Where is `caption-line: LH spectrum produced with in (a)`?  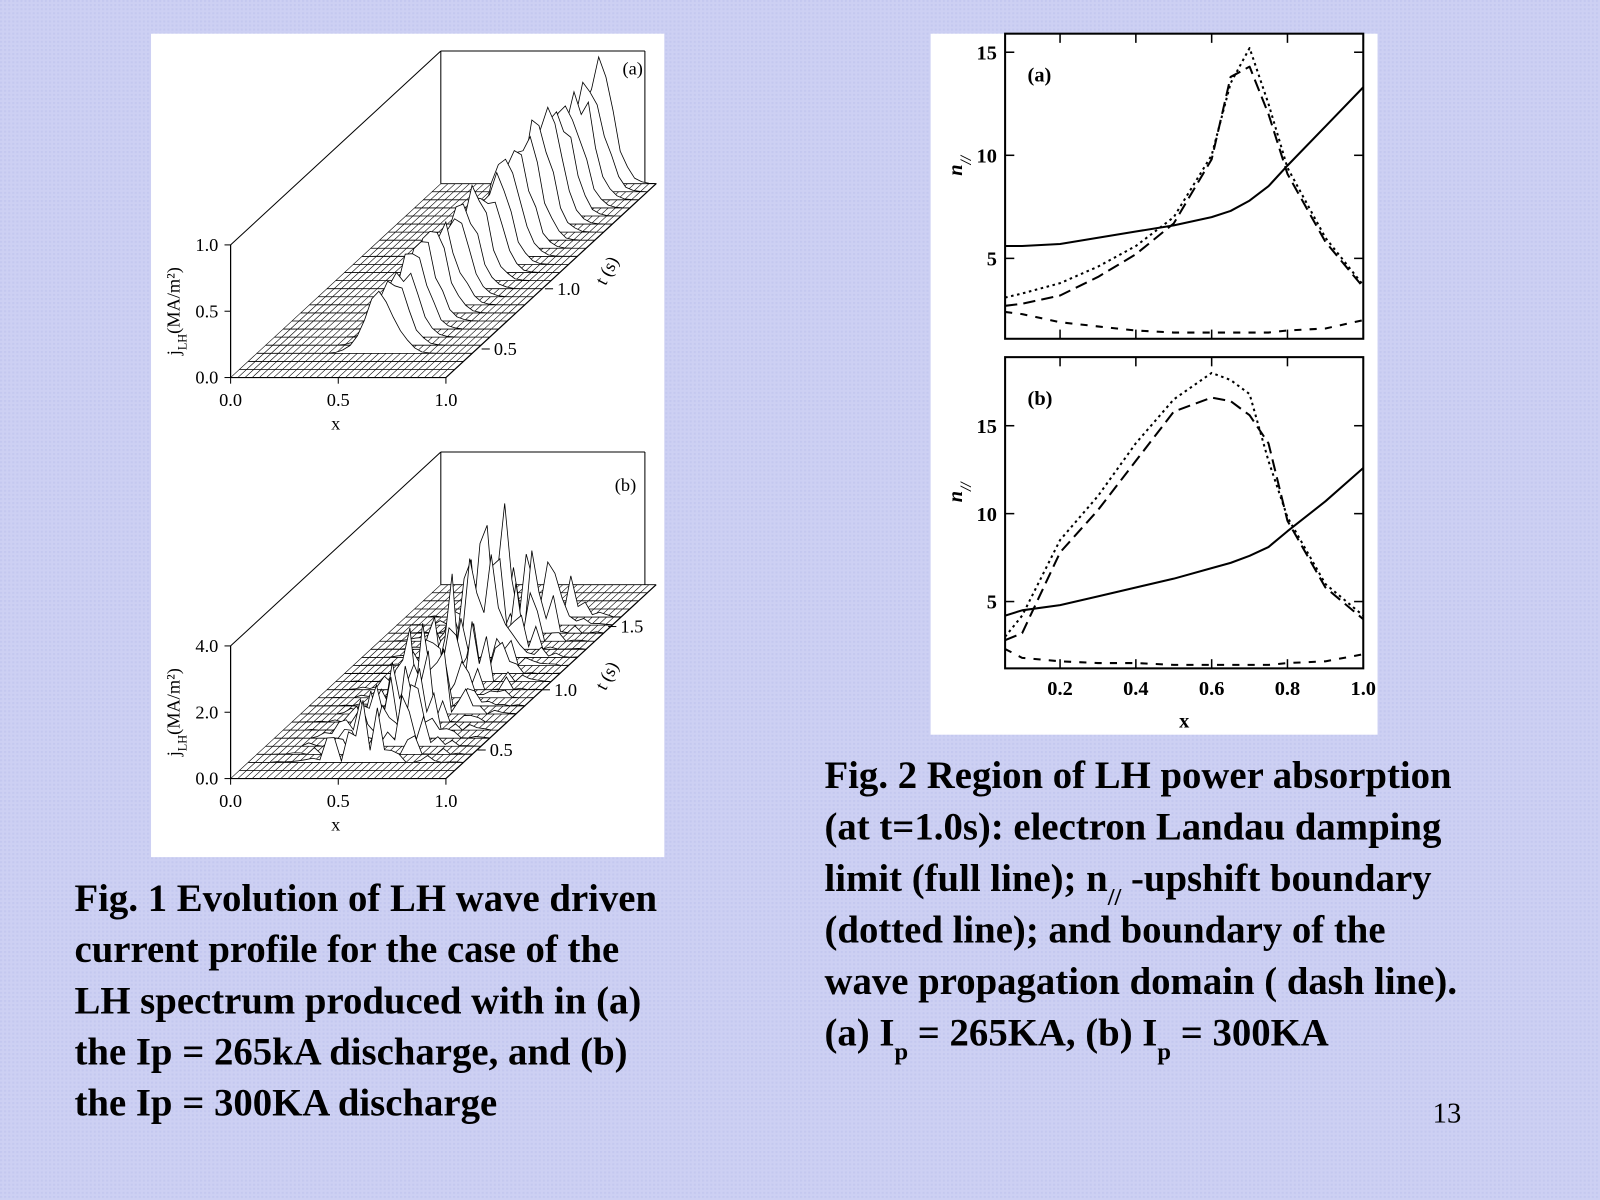
caption-line: LH spectrum produced with in (a) is located at coordinates (357, 1000).